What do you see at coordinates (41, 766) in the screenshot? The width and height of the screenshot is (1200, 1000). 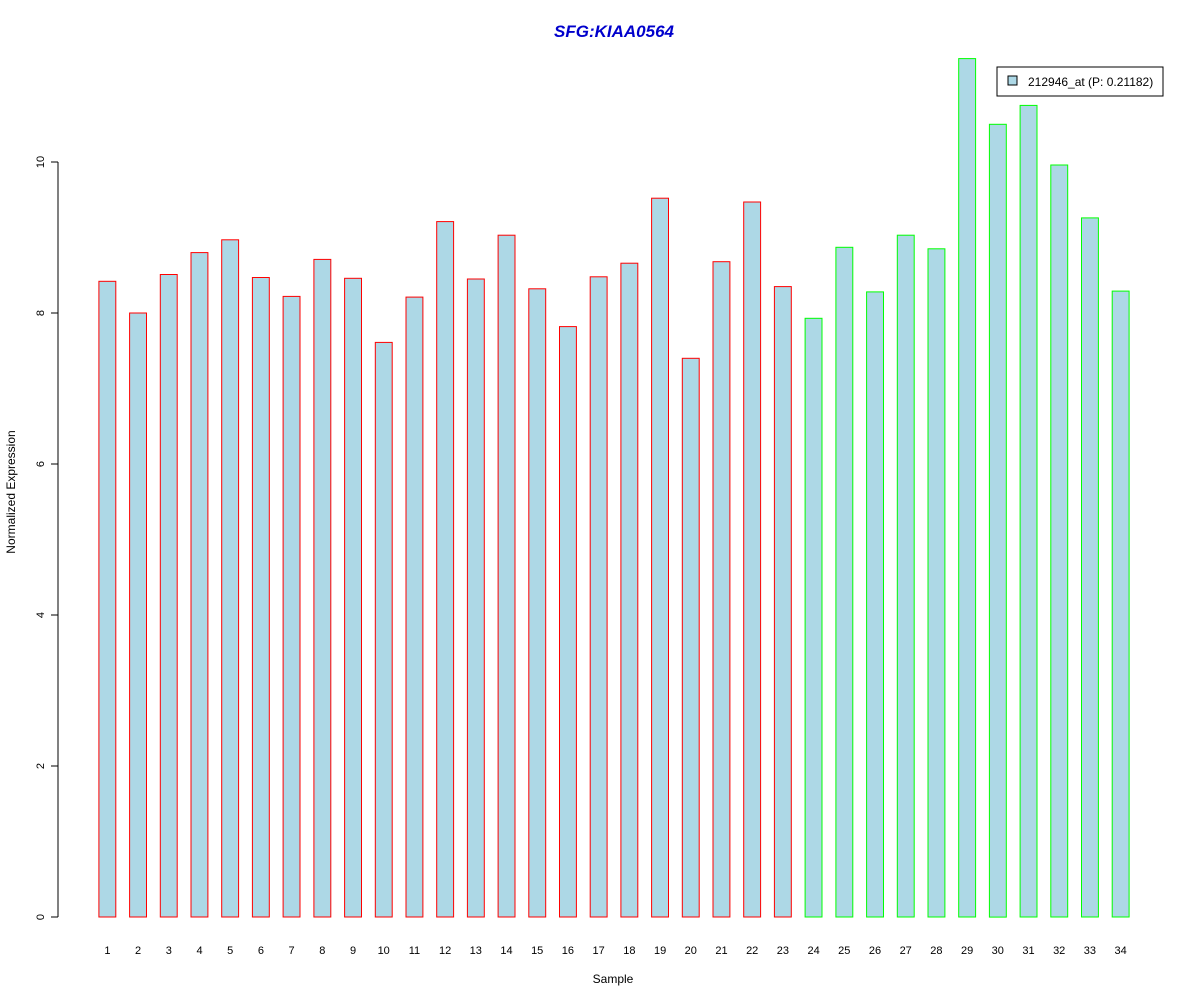 I see `y-tick-label: 2` at bounding box center [41, 766].